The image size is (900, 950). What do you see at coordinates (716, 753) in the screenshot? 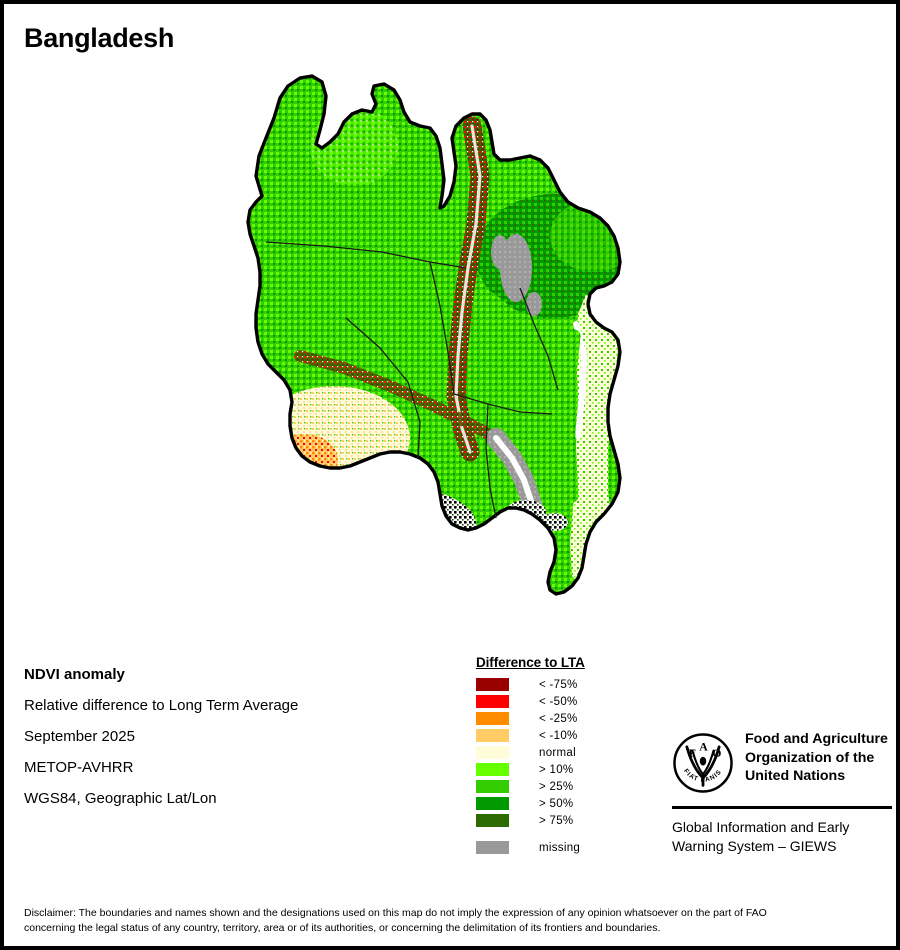
I see `svg-text: O` at bounding box center [716, 753].